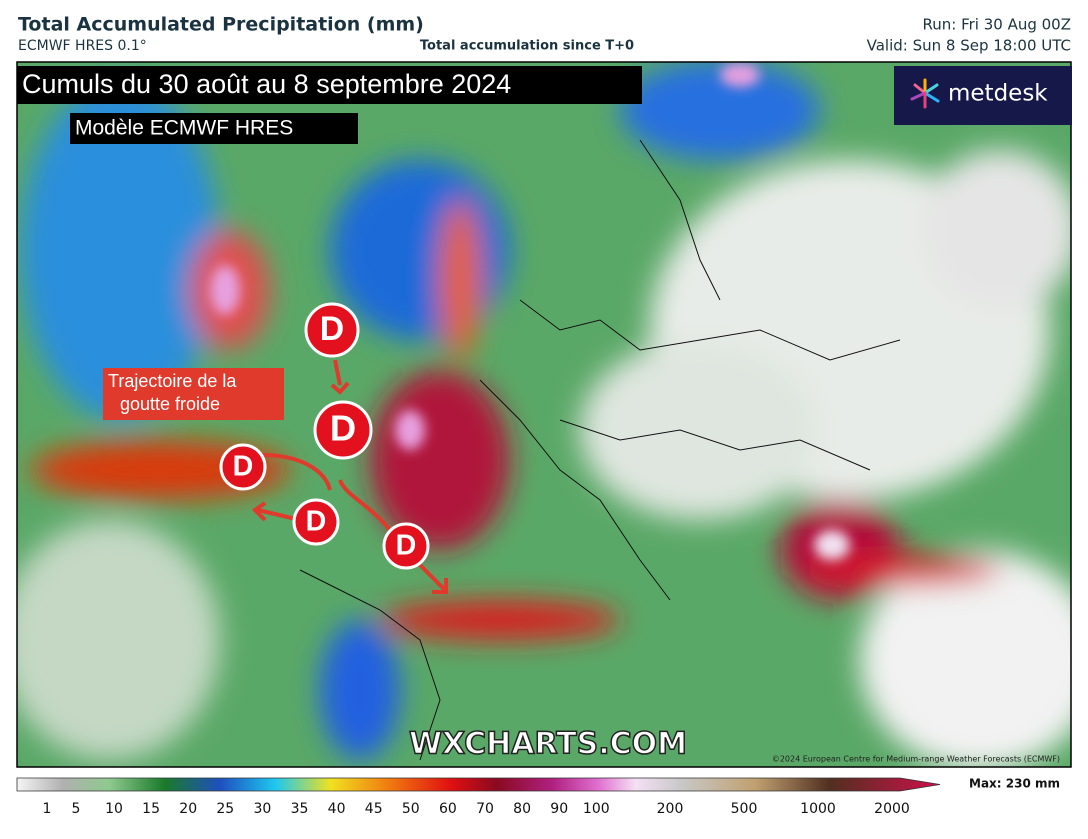 This screenshot has width=1088, height=839. What do you see at coordinates (172, 381) in the screenshot?
I see `annotation-line: Trajectoire de la` at bounding box center [172, 381].